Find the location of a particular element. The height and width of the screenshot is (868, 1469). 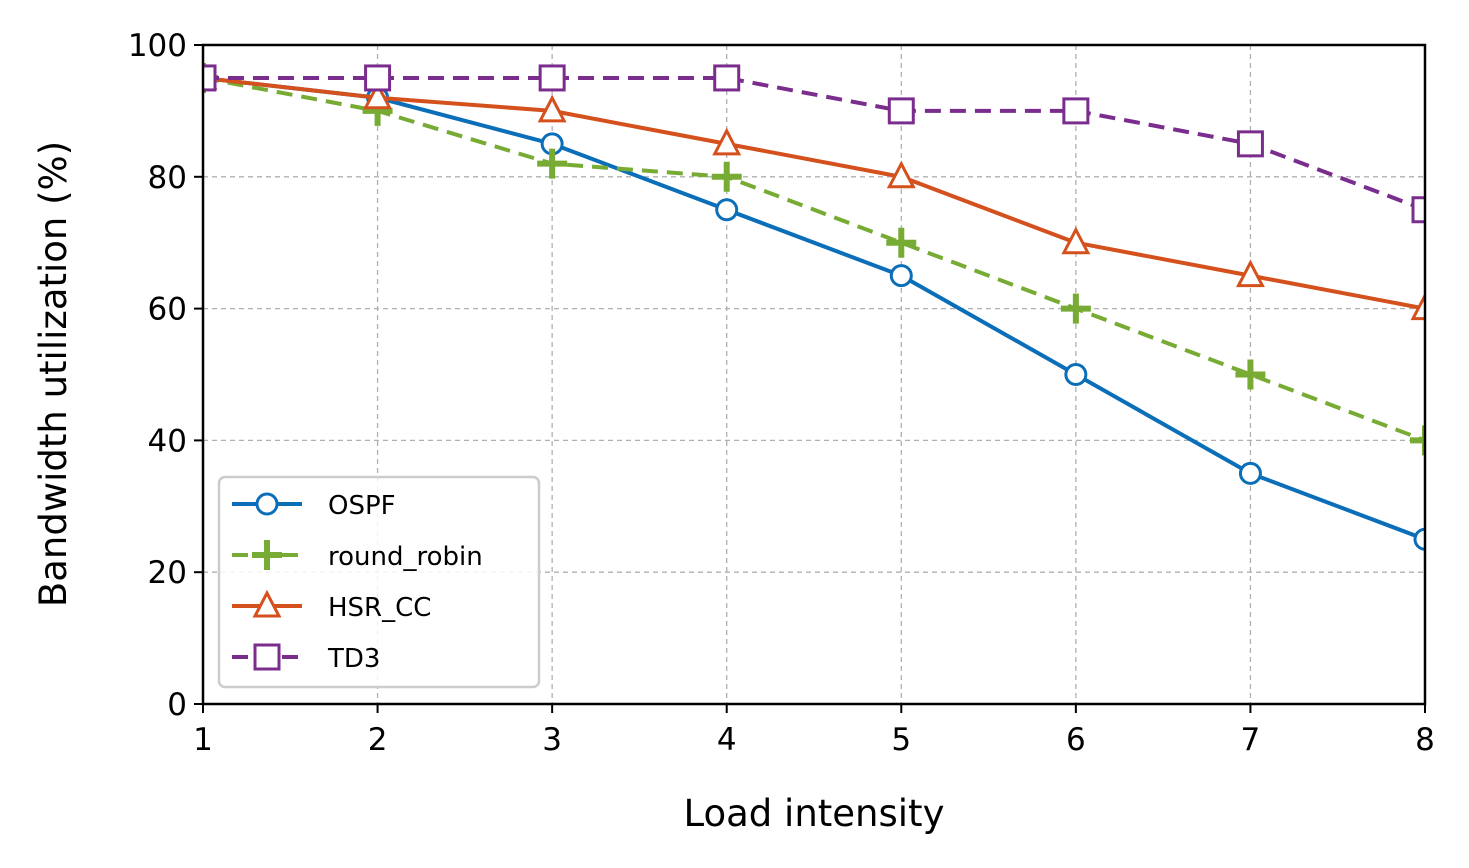

legend-item: OSPF is located at coordinates (314, 506).